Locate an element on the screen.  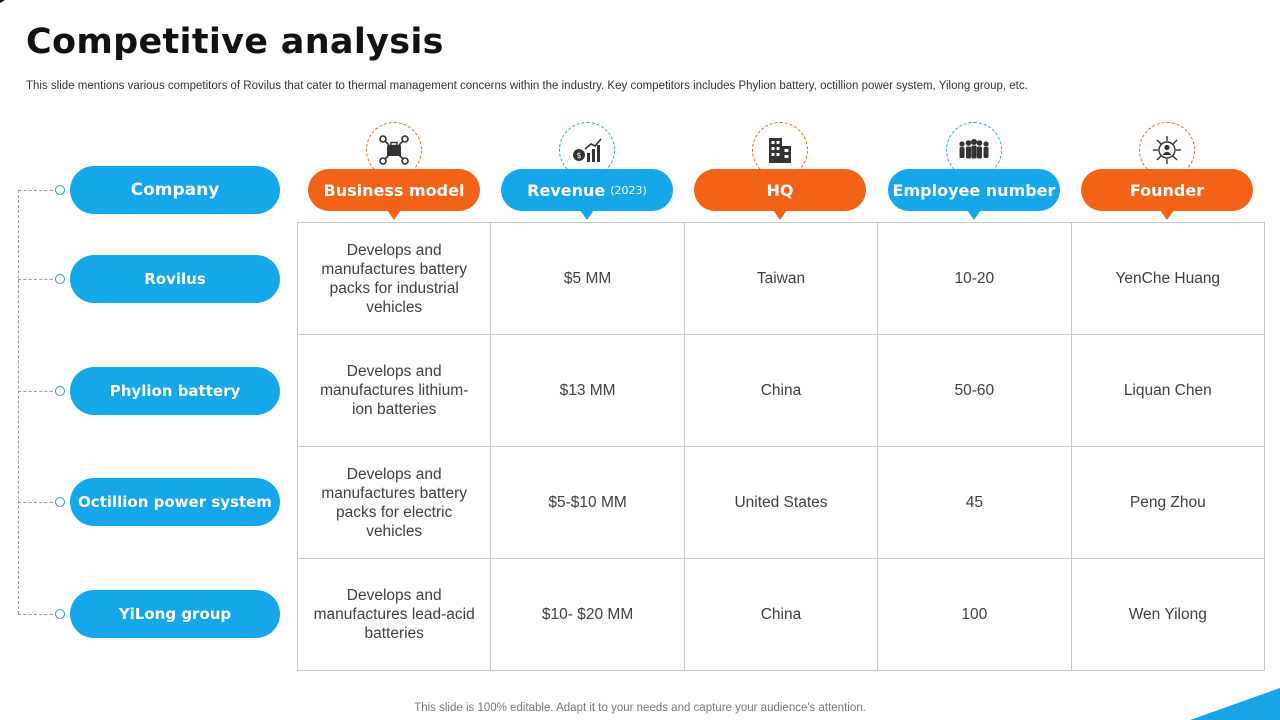
table-cell: Taiwan is located at coordinates (781, 278).